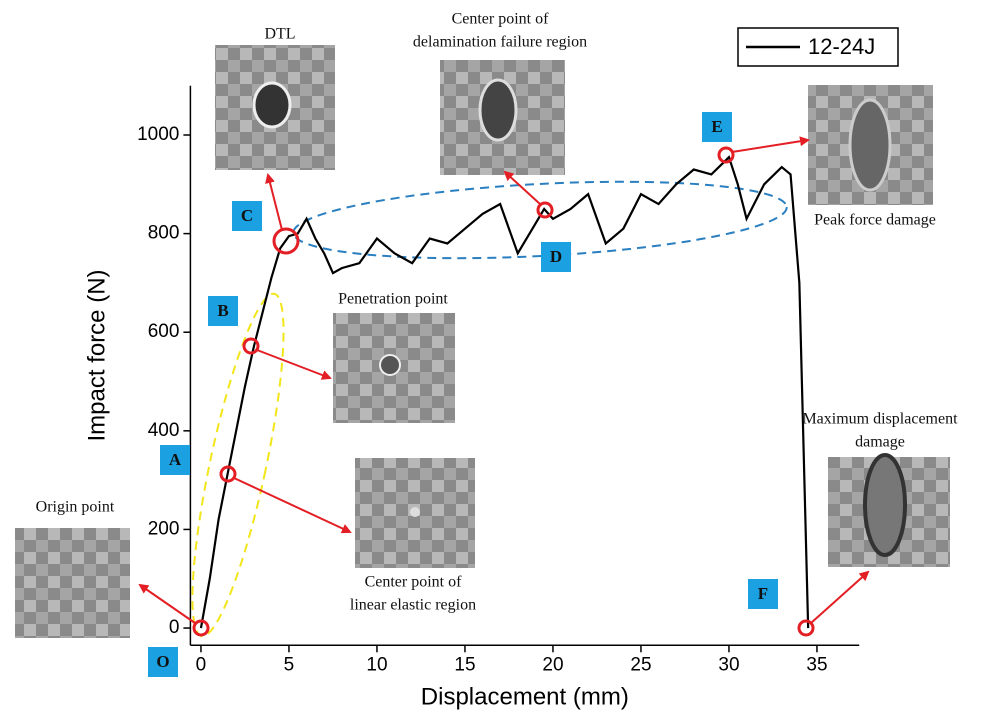 The width and height of the screenshot is (1000, 716). Describe the element at coordinates (174, 627) in the screenshot. I see `y-tick-label: 0` at that location.